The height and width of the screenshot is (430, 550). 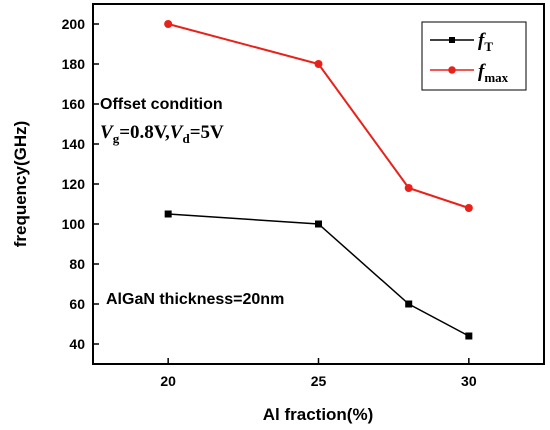 I want to click on y-tick-label-40: 40, so click(x=77, y=344).